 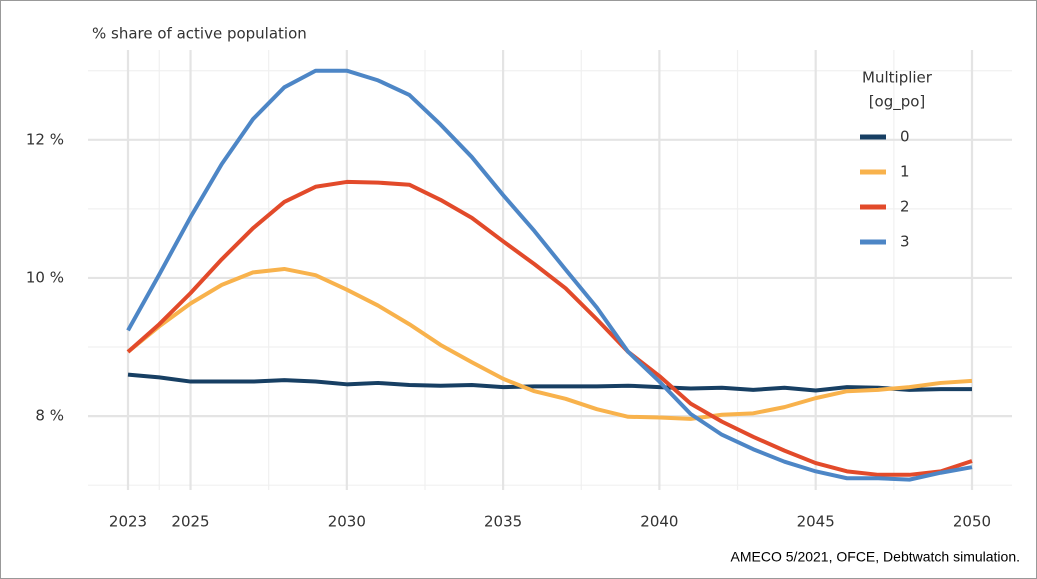 I want to click on legend-title: Multiplier, so click(x=897, y=78).